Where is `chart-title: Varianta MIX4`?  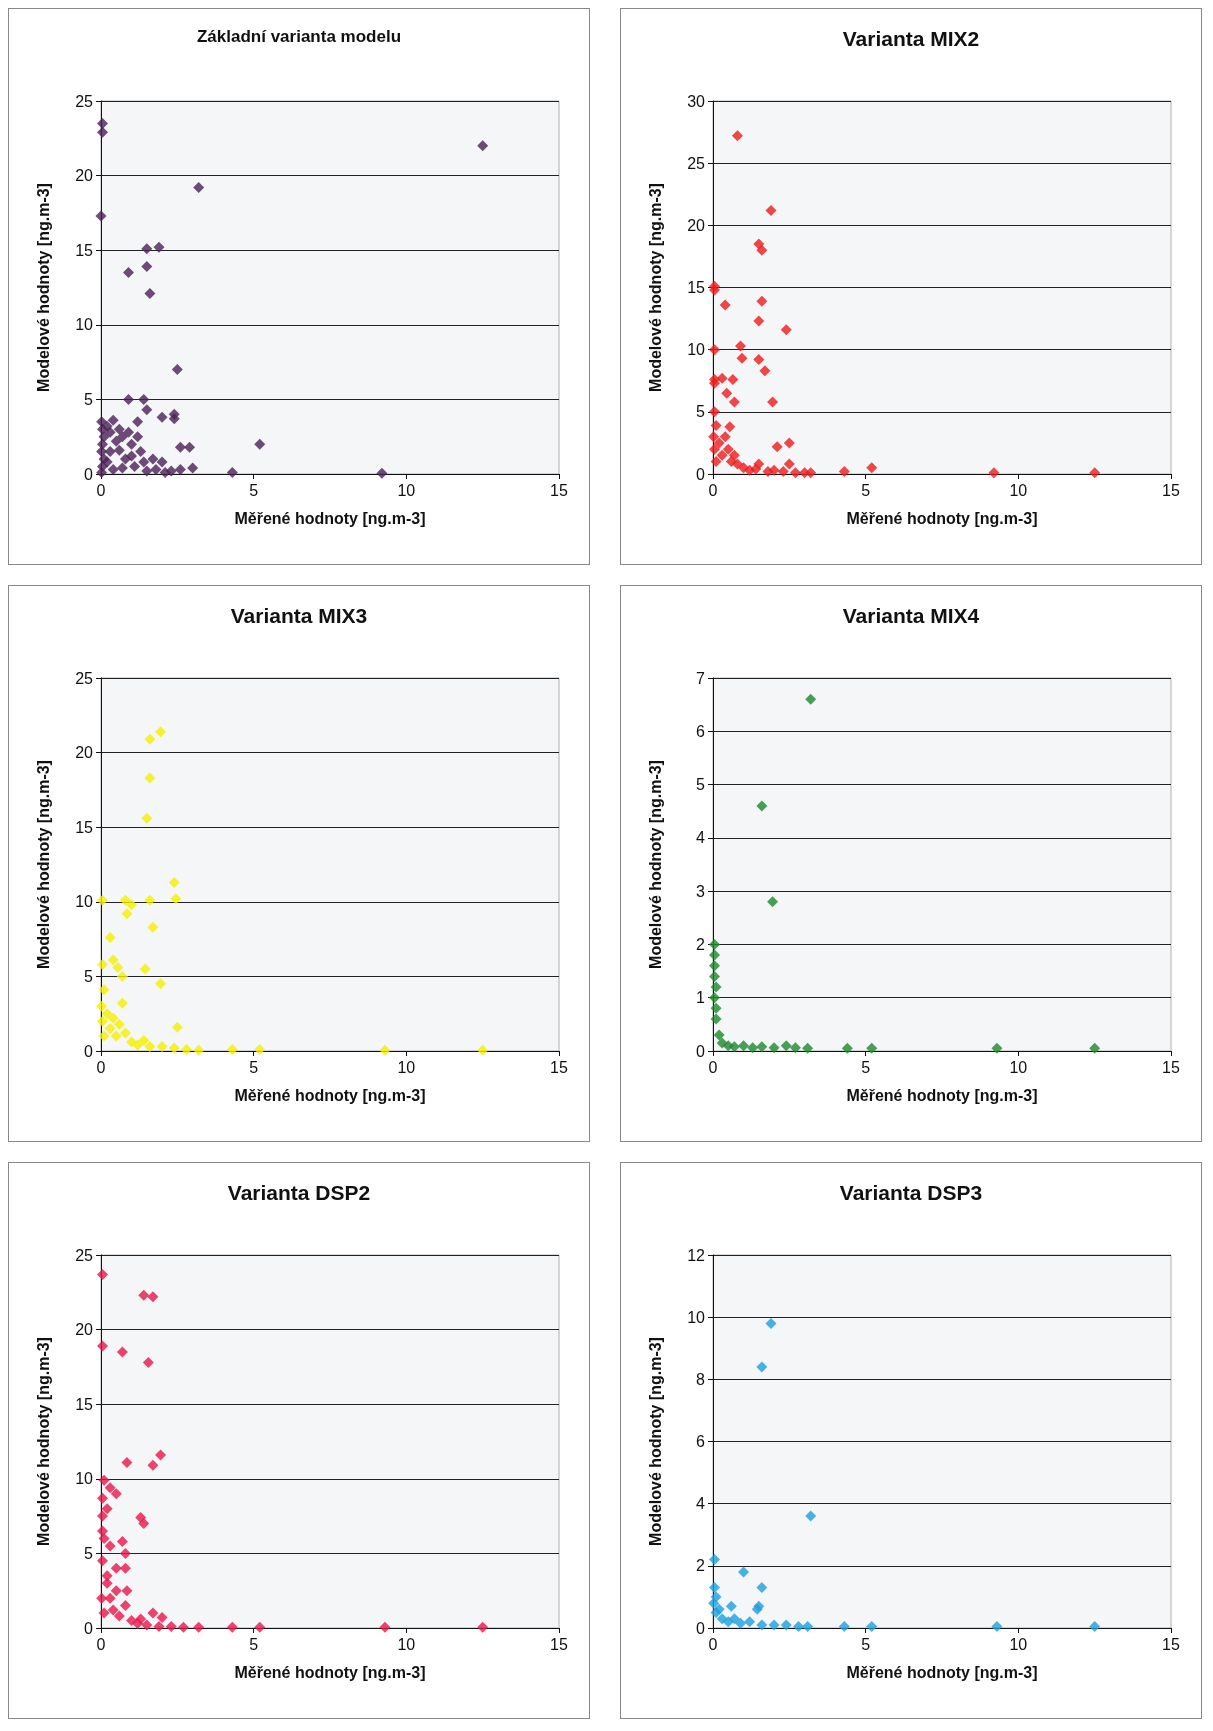 chart-title: Varianta MIX4 is located at coordinates (911, 615).